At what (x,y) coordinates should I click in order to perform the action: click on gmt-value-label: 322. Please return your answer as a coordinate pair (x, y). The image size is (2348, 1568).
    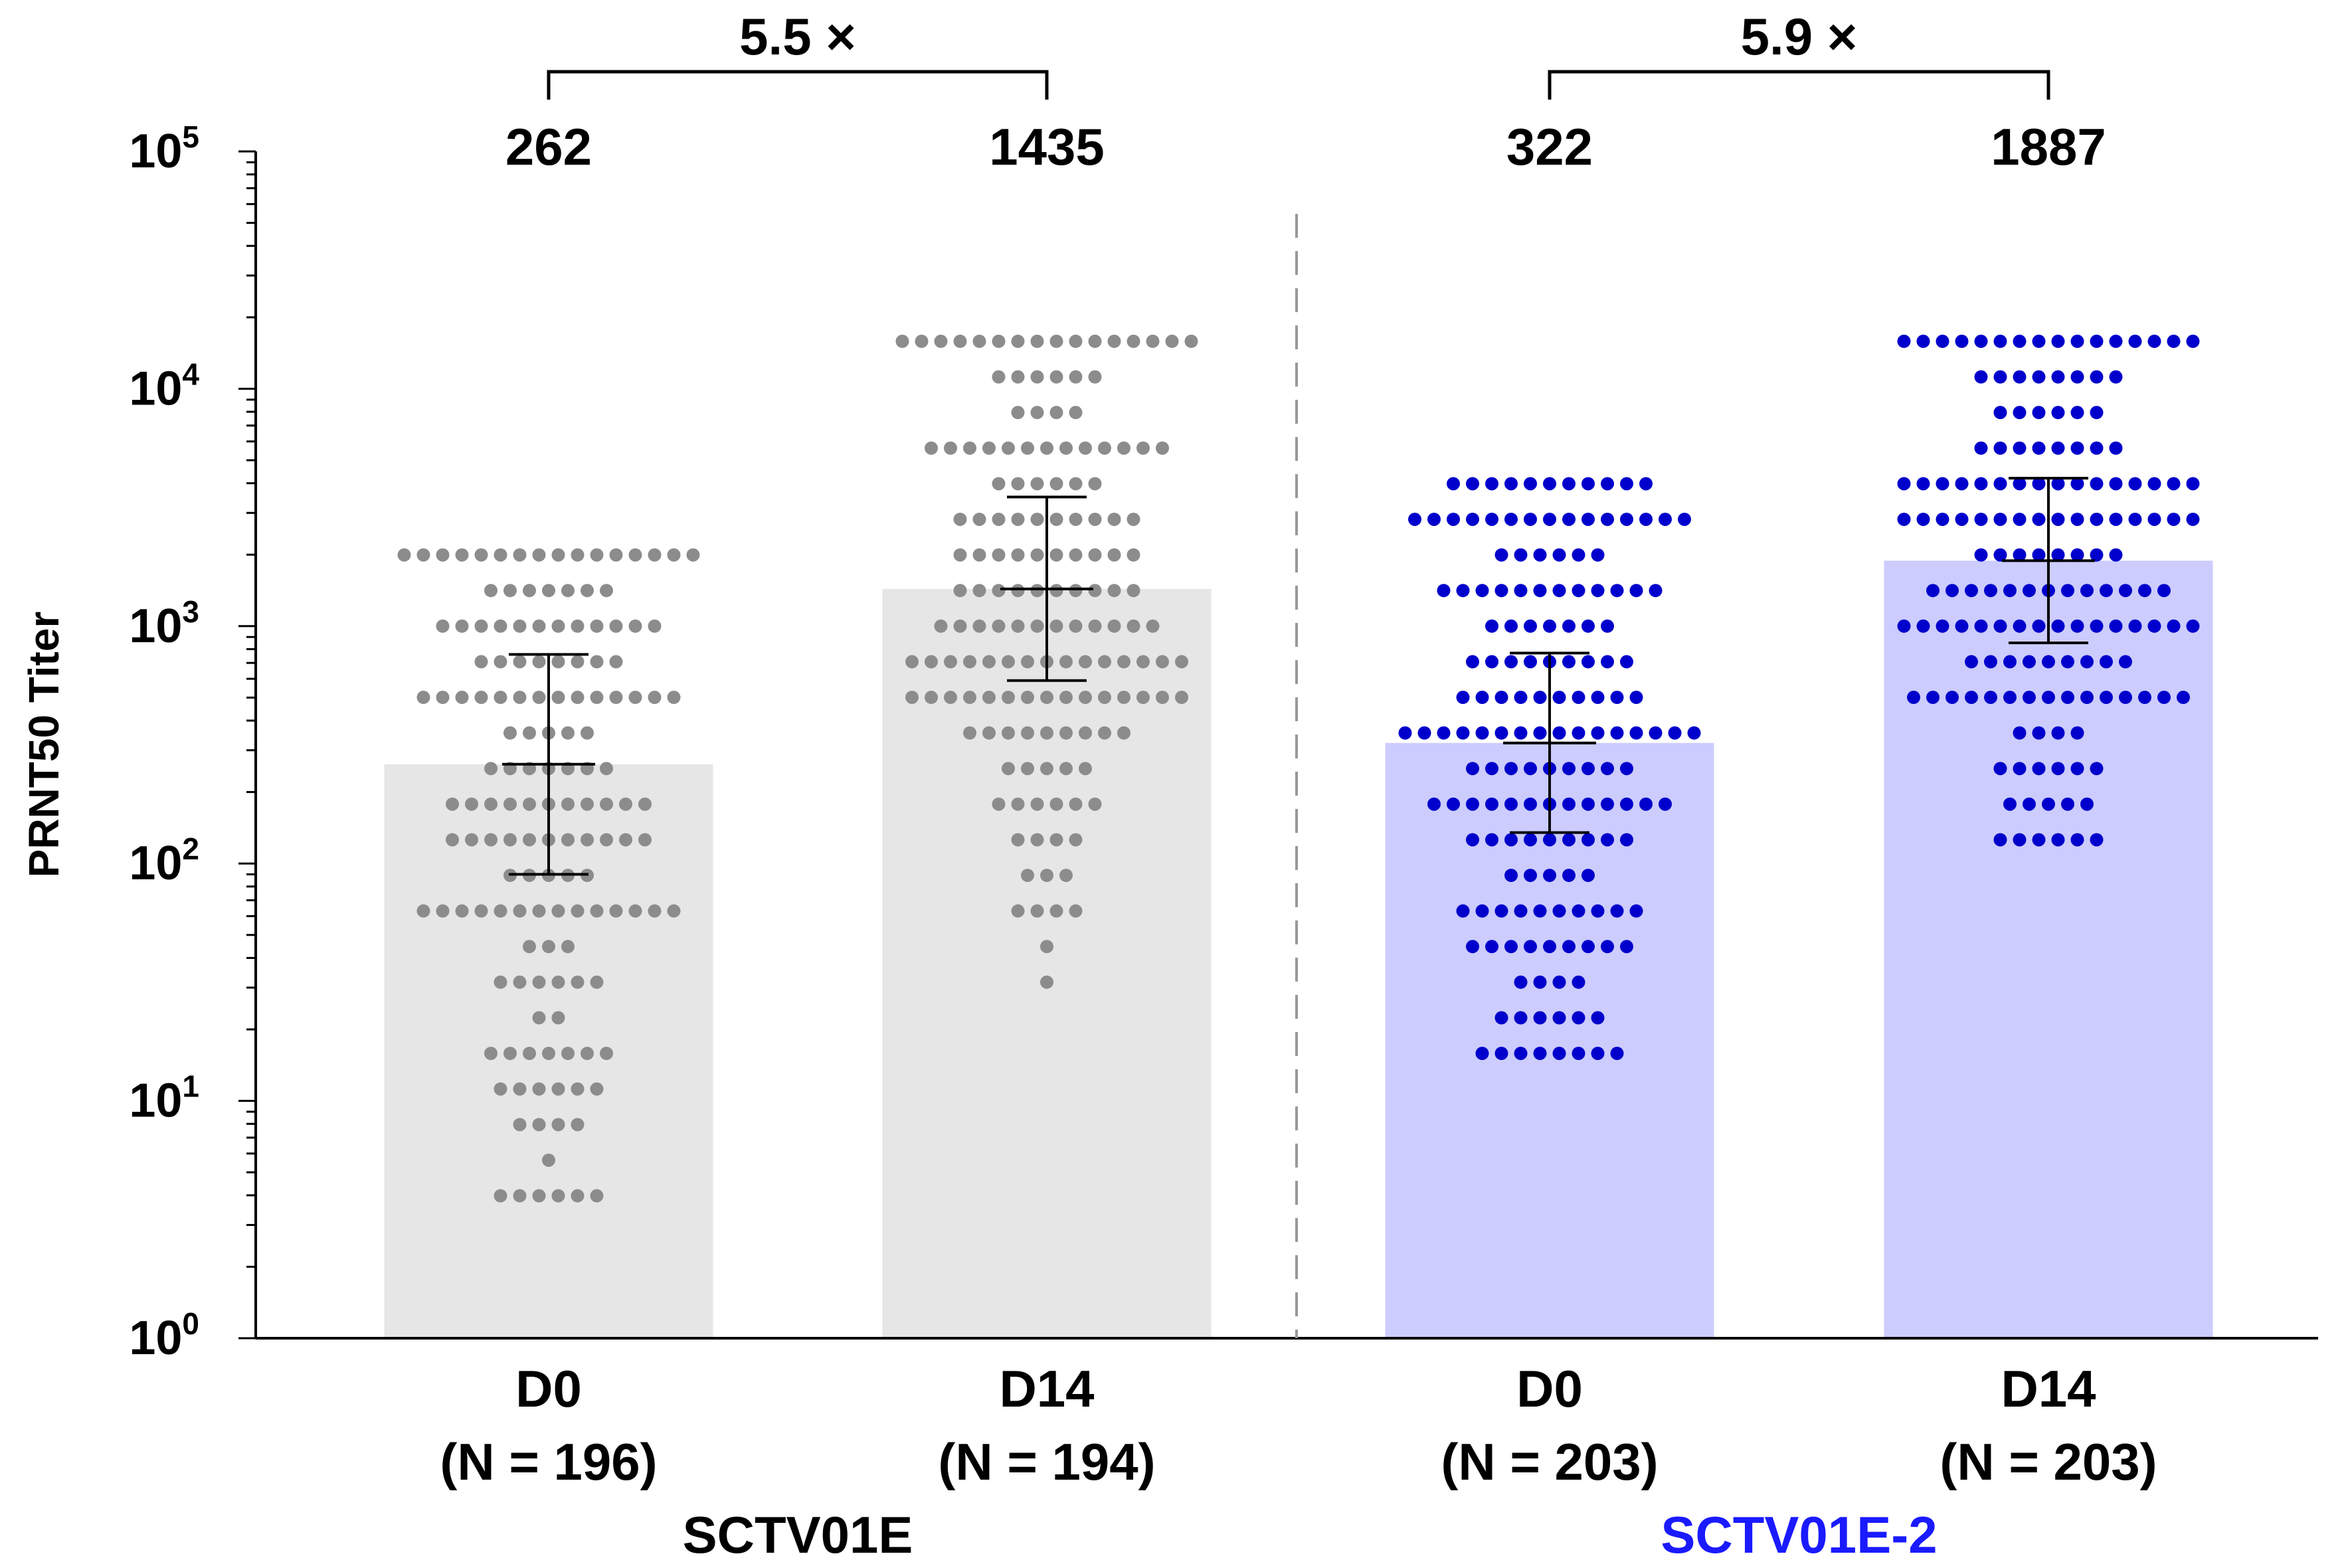
    Looking at the image, I should click on (1550, 147).